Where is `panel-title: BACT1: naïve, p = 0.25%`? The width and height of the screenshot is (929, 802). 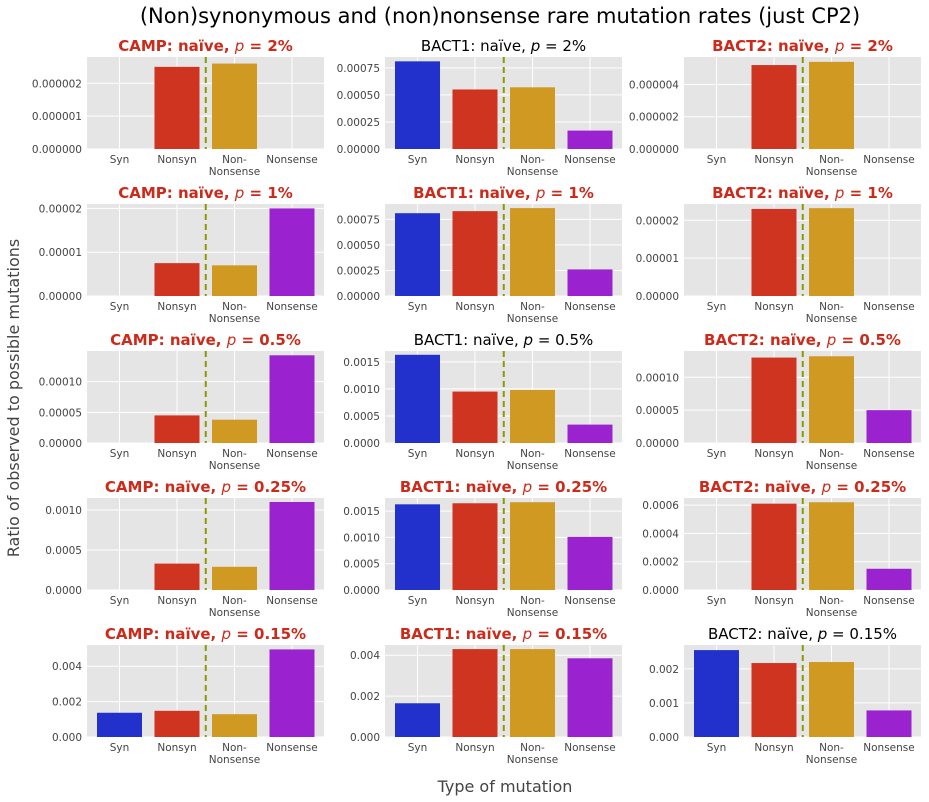 panel-title: BACT1: naïve, p = 0.25% is located at coordinates (503, 487).